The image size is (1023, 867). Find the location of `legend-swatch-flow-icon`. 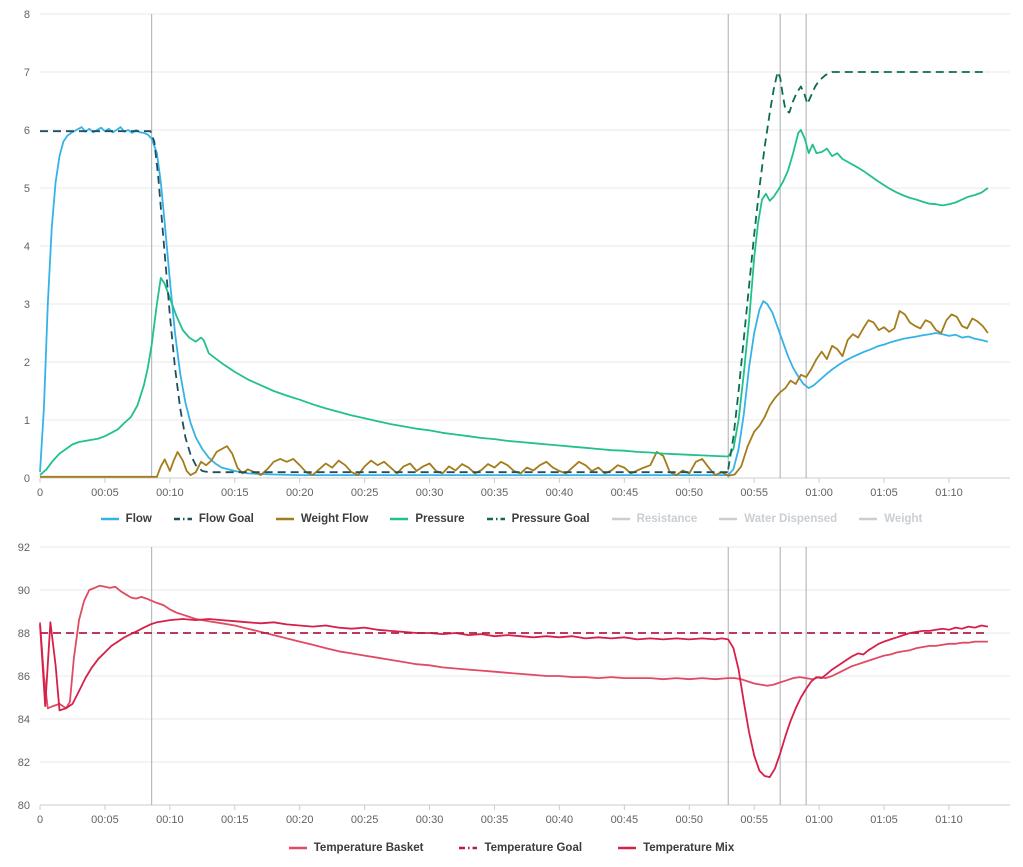

legend-swatch-flow-icon is located at coordinates (109, 519).